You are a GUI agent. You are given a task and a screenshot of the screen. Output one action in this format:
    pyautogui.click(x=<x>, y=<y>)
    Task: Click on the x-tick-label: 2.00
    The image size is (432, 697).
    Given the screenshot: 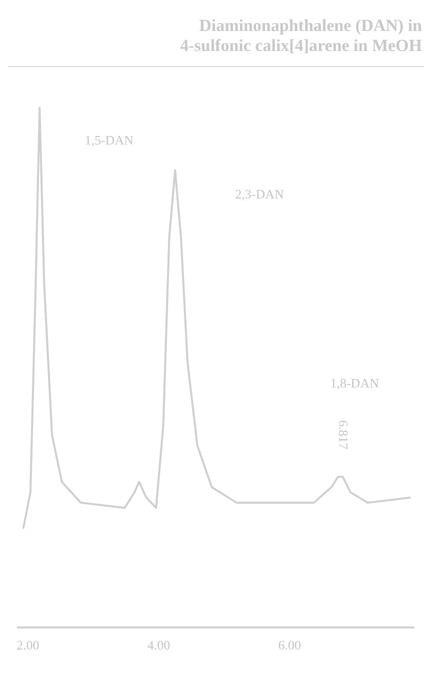 What is the action you would take?
    pyautogui.click(x=28, y=645)
    